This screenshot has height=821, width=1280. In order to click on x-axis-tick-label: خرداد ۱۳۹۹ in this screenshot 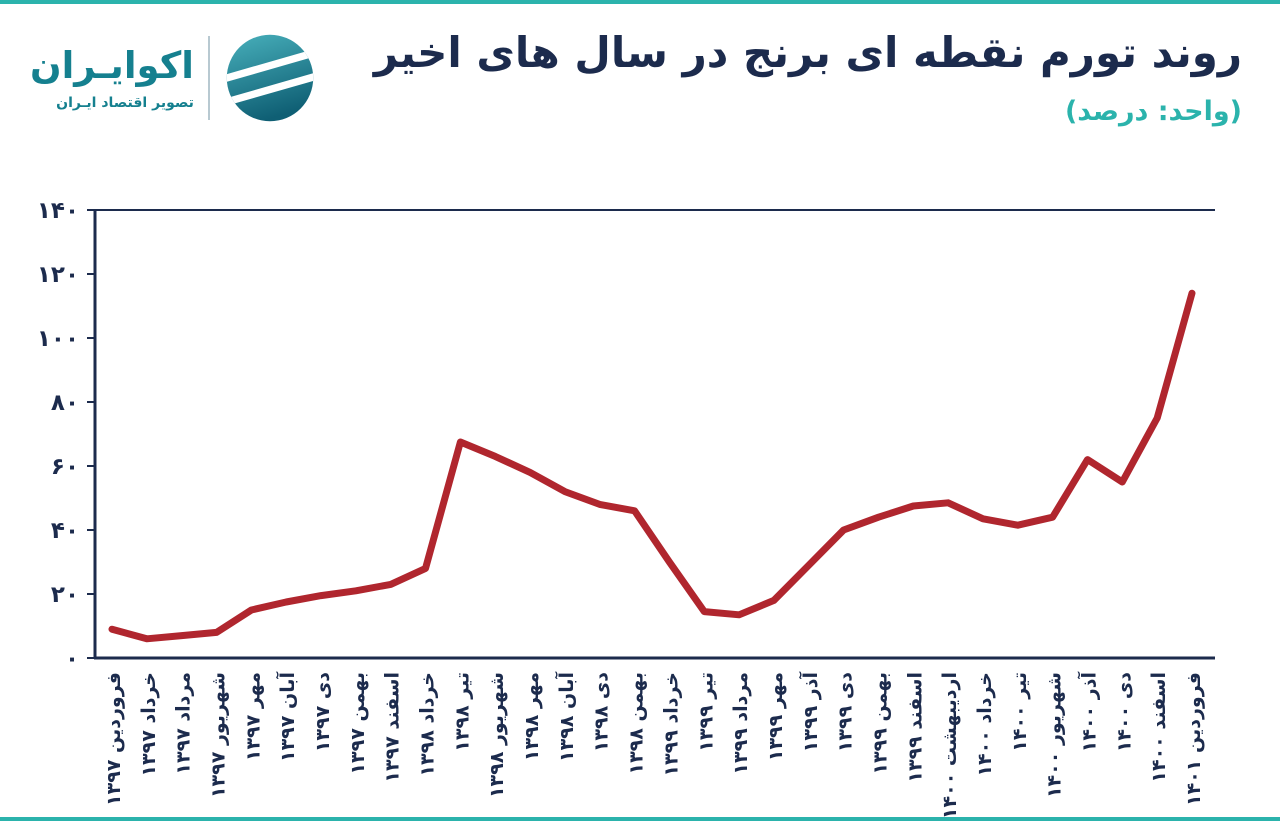, I will do `click(671, 724)`.